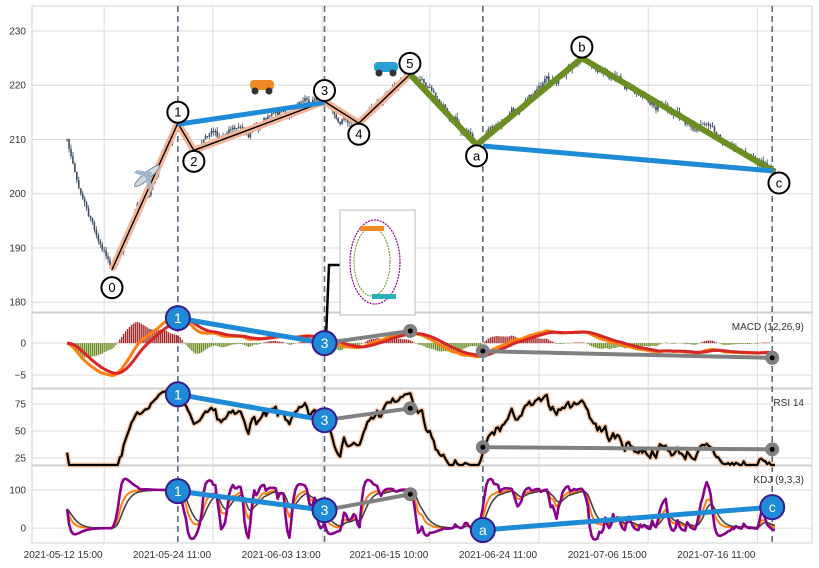 The image size is (819, 568). Describe the element at coordinates (172, 555) in the screenshot. I see `x-tick-label: 2021-05-24 11:00` at that location.